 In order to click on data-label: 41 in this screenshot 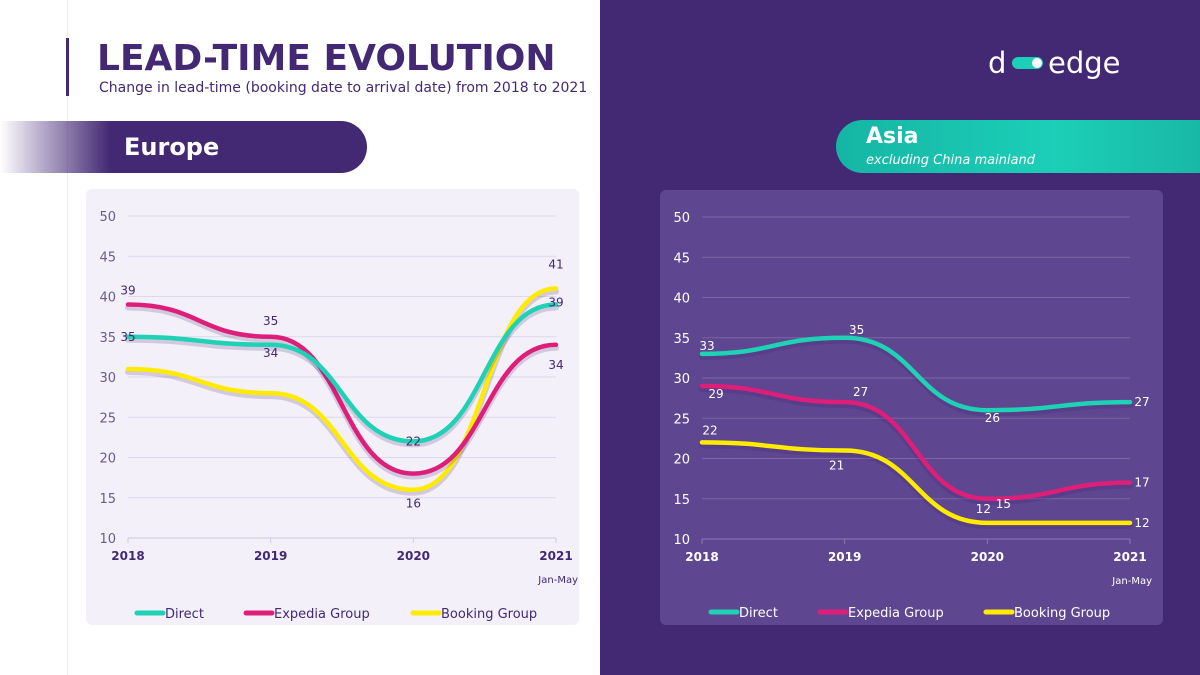, I will do `click(555, 264)`.